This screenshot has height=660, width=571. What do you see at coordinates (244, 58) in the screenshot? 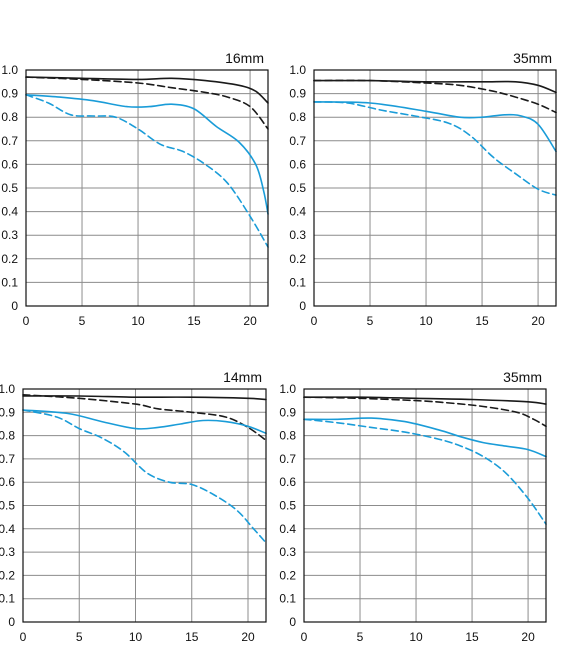
I see `chart-title: 16mm` at bounding box center [244, 58].